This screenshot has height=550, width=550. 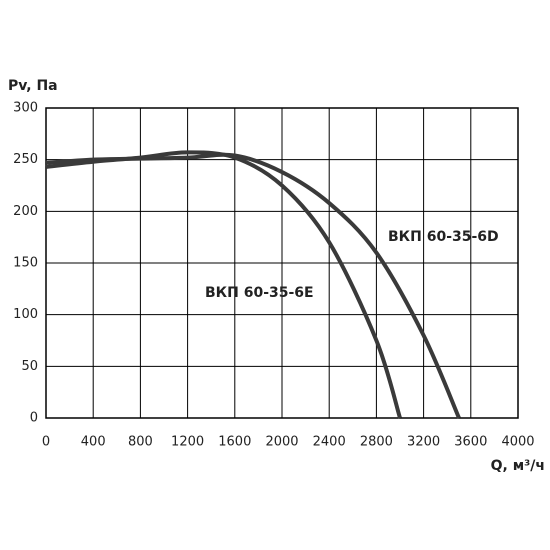 I want to click on y-tick-label: 300, so click(x=25, y=108).